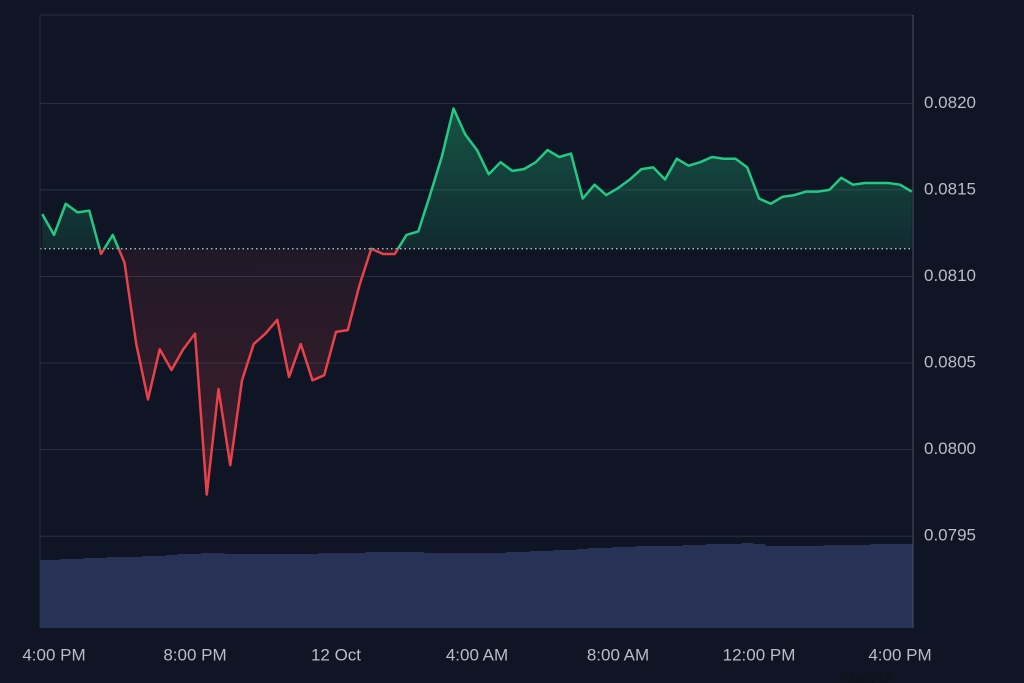  What do you see at coordinates (618, 654) in the screenshot?
I see `x-tick-label: 8:00 AM` at bounding box center [618, 654].